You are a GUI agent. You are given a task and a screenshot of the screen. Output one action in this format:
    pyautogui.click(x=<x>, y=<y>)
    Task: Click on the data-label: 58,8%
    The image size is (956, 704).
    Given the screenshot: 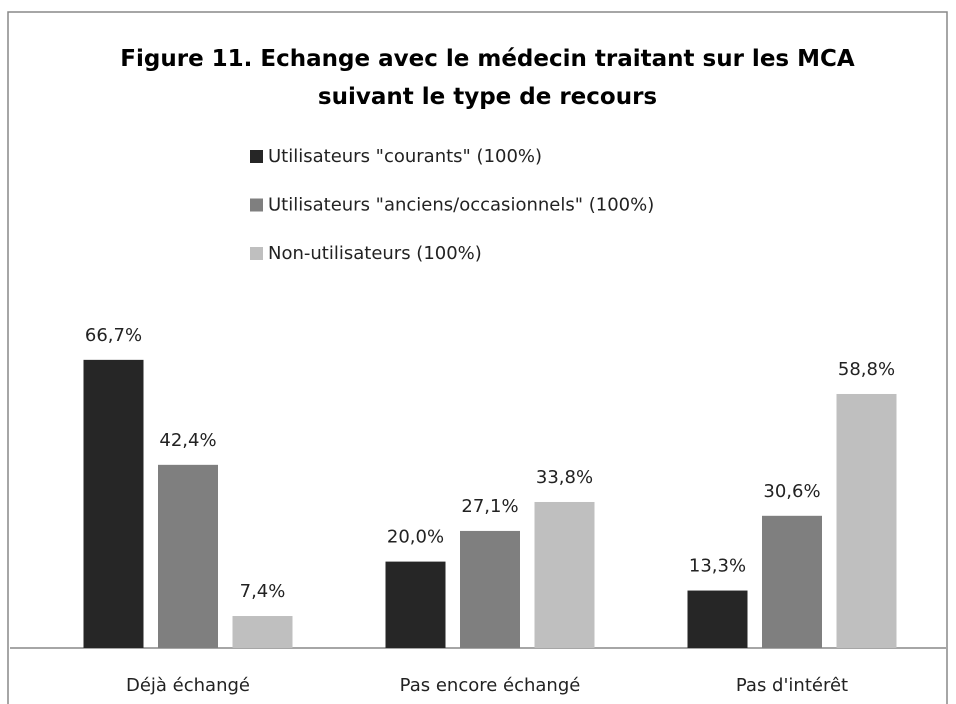 What is the action you would take?
    pyautogui.click(x=866, y=369)
    